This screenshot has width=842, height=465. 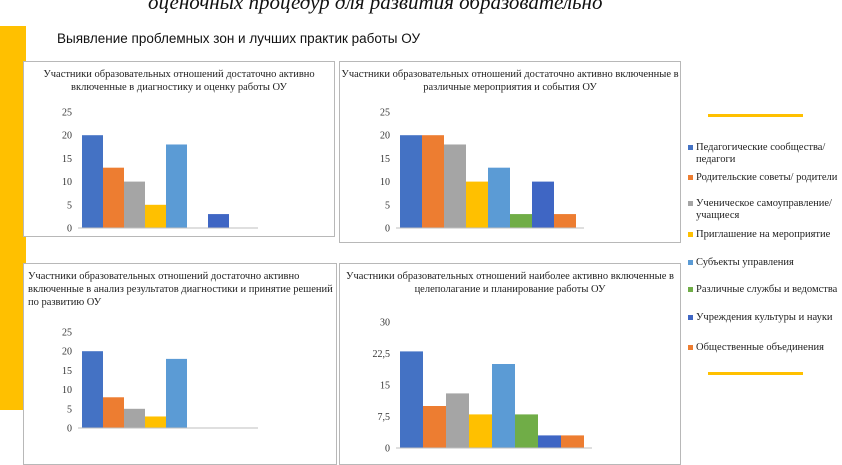 What do you see at coordinates (767, 289) in the screenshot?
I see `legend-label: Различные службы и ведомства` at bounding box center [767, 289].